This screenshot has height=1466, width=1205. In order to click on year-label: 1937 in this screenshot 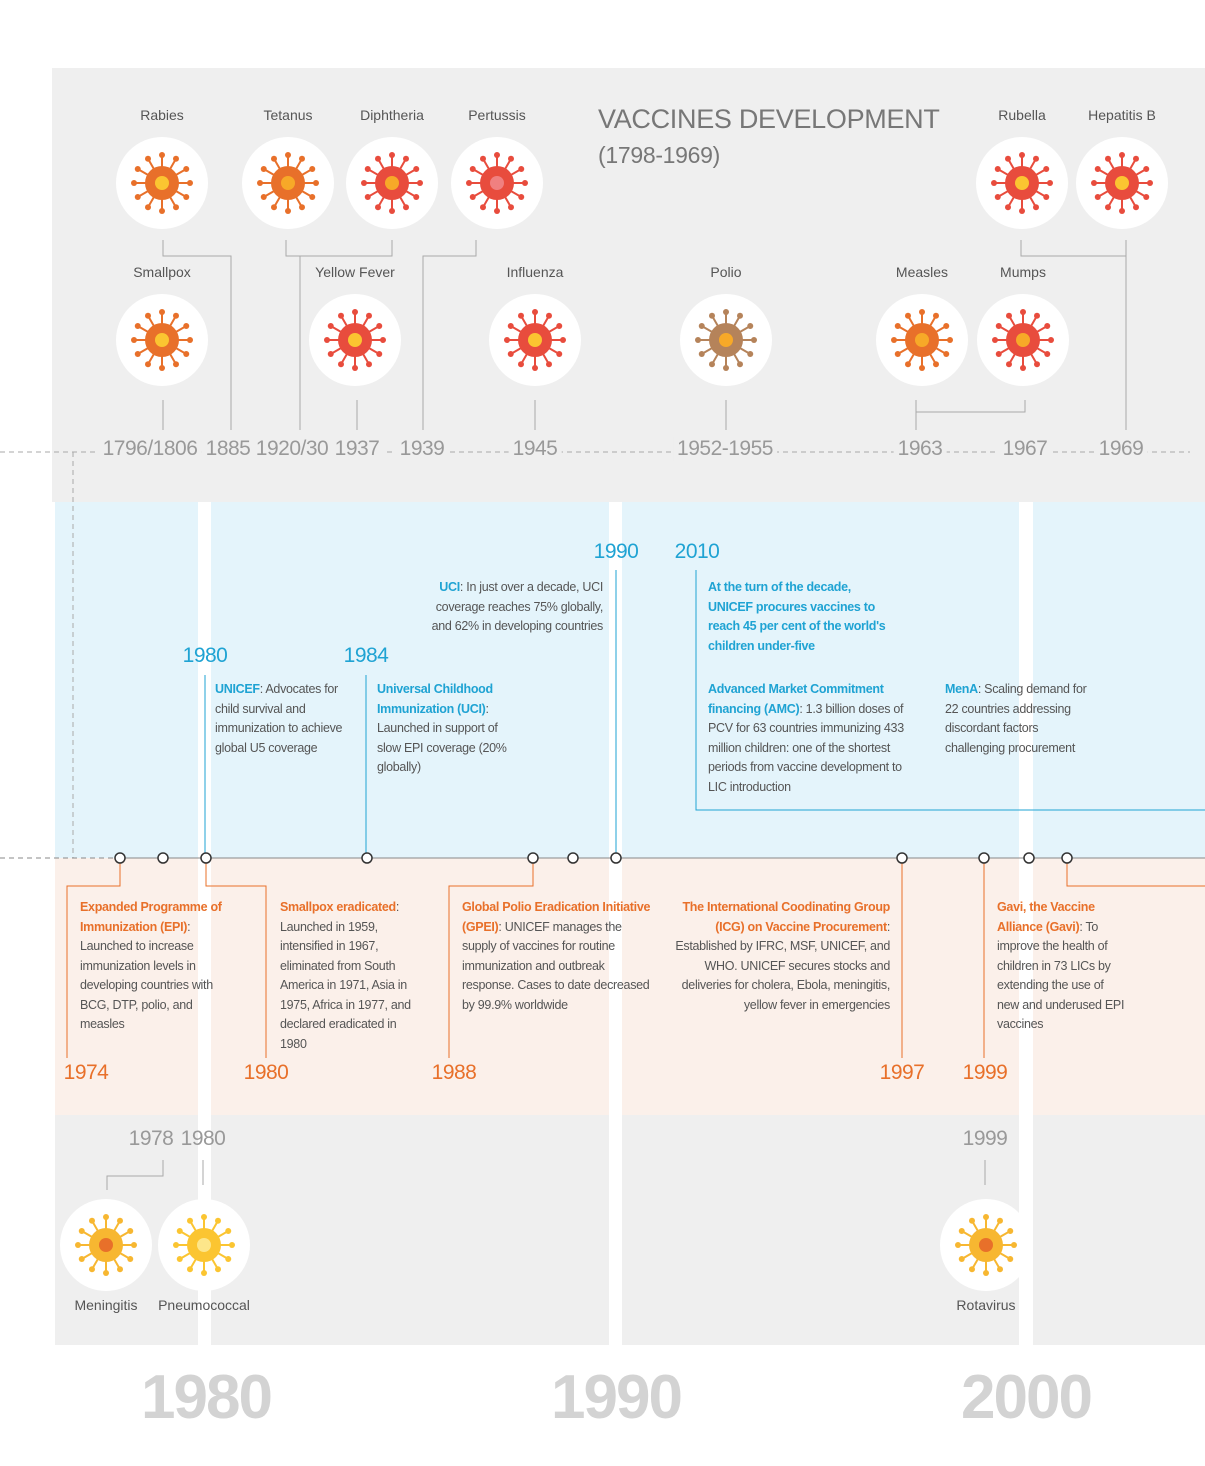, I will do `click(357, 449)`.